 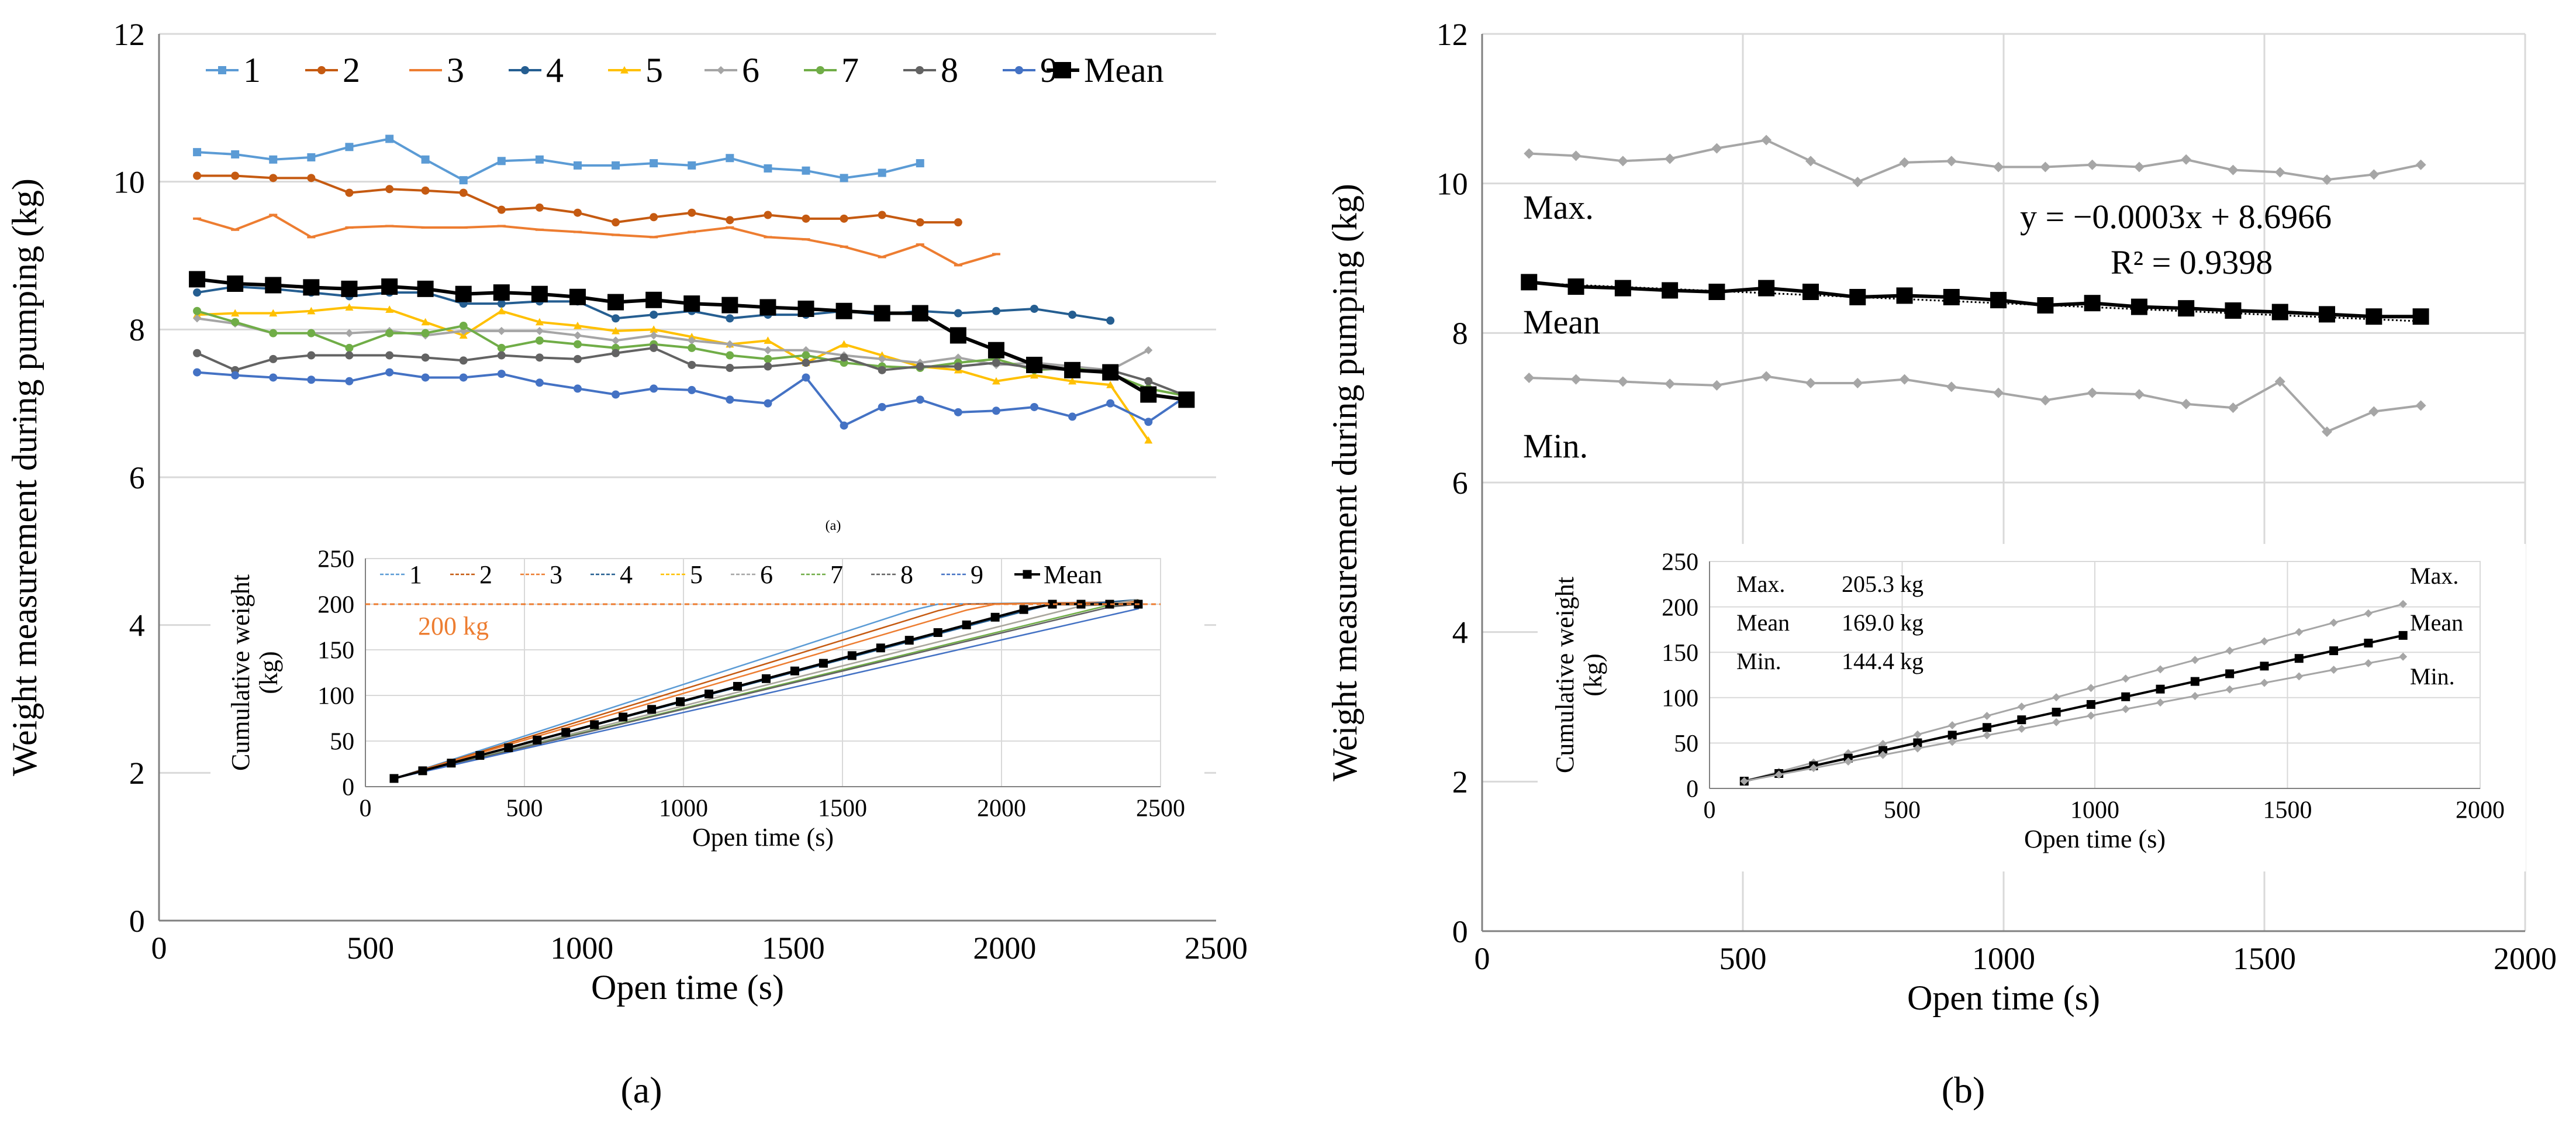 I want to click on trendline-r2: R² = 0.9398, so click(x=2192, y=262).